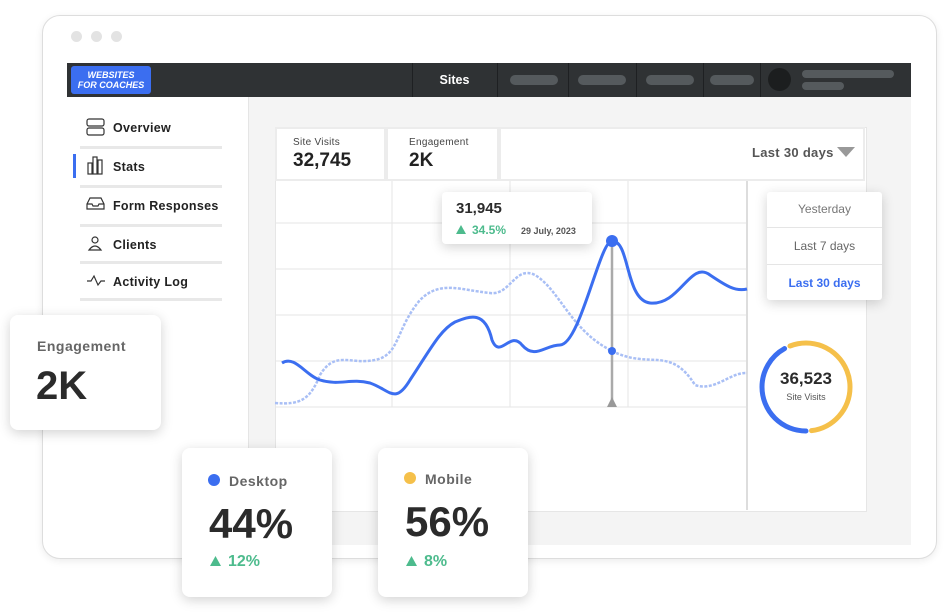 Image resolution: width=950 pixels, height=614 pixels. What do you see at coordinates (779, 79) in the screenshot?
I see `avatar` at bounding box center [779, 79].